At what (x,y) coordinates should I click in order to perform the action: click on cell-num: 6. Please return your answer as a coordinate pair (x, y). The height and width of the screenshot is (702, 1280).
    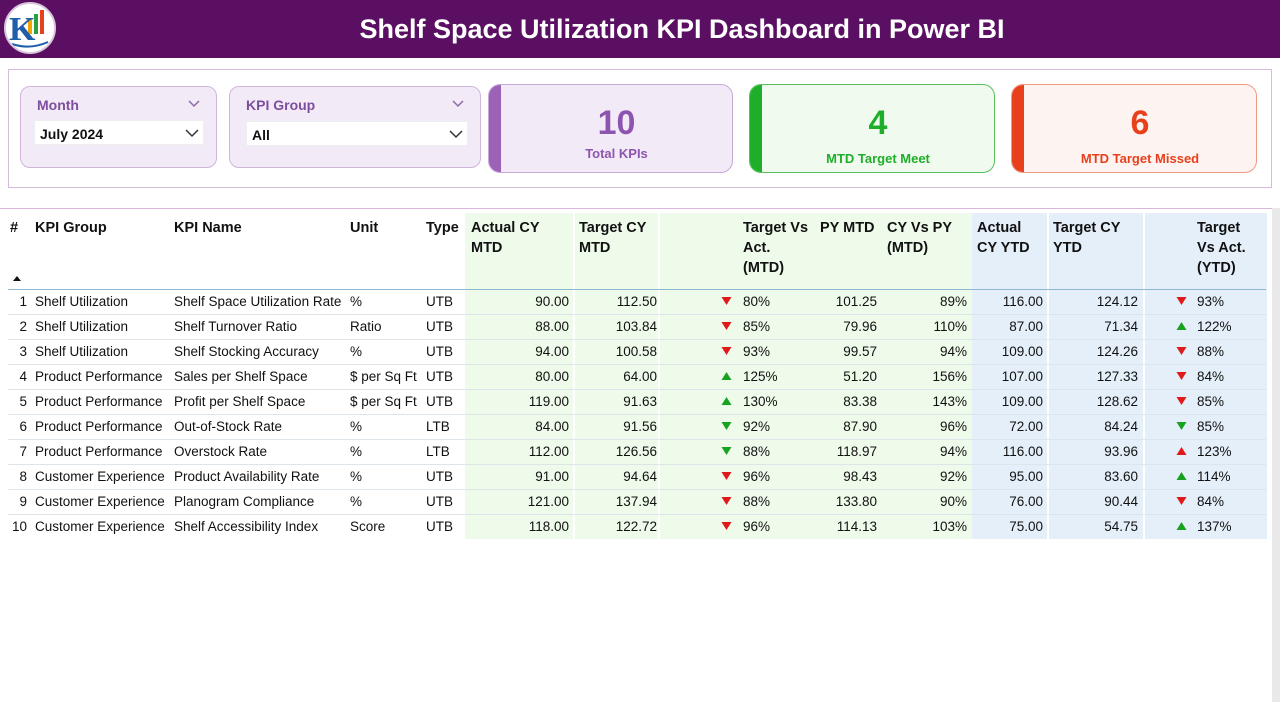
    Looking at the image, I should click on (23, 426).